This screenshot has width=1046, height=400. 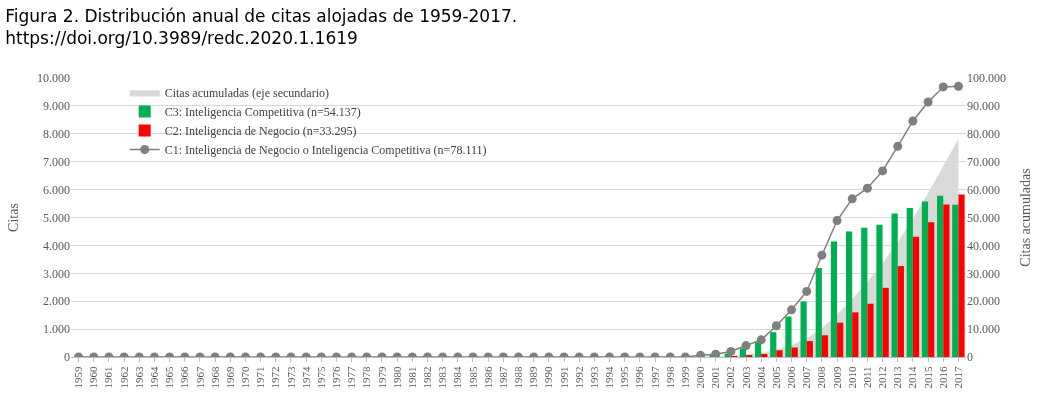 I want to click on y2-tick-label: 60.000, so click(x=983, y=189).